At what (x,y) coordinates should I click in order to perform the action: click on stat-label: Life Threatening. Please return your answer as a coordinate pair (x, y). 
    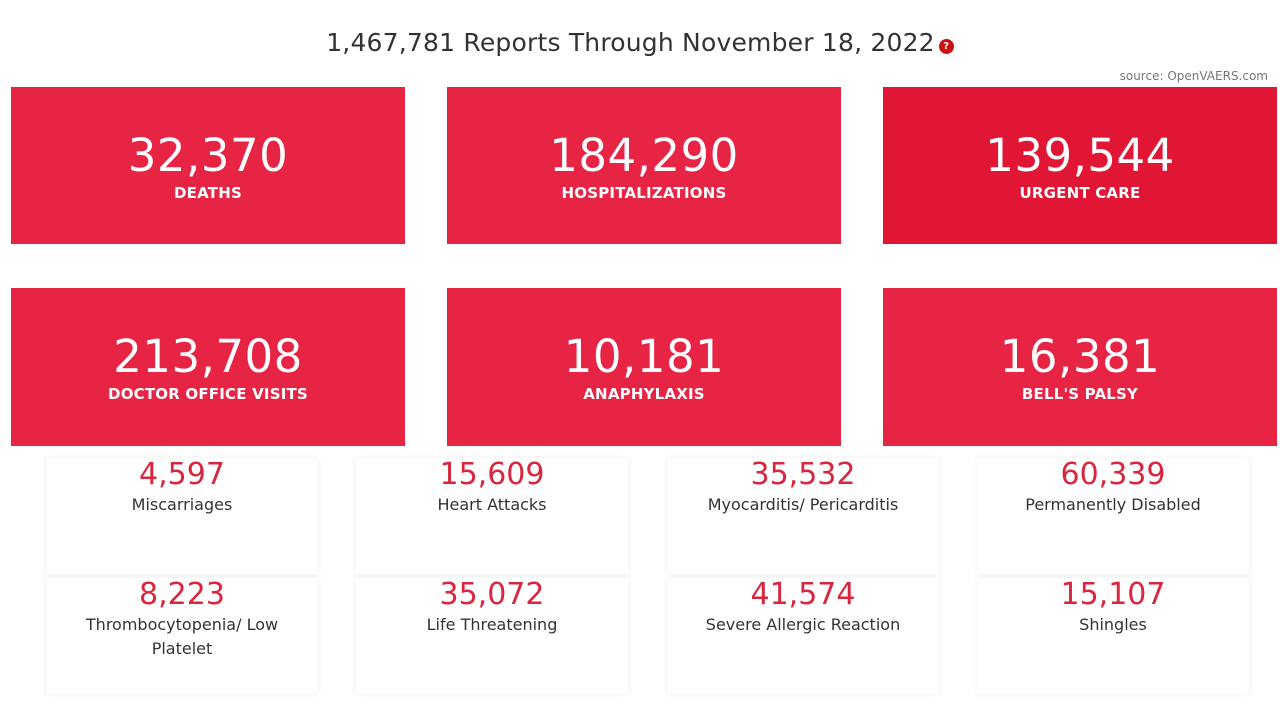
    Looking at the image, I should click on (492, 624).